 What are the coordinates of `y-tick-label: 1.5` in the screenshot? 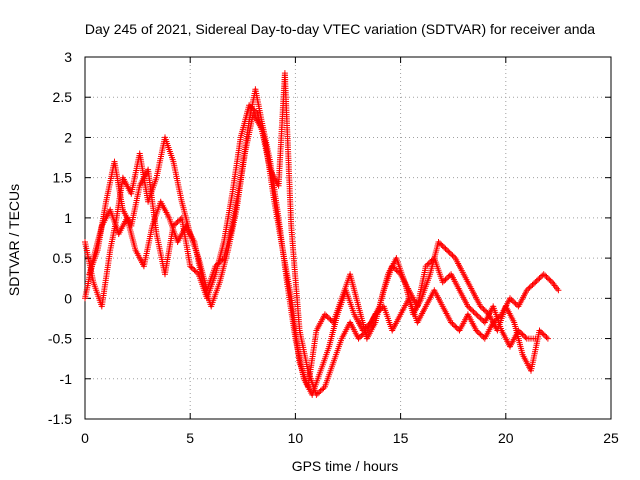 It's located at (63, 178).